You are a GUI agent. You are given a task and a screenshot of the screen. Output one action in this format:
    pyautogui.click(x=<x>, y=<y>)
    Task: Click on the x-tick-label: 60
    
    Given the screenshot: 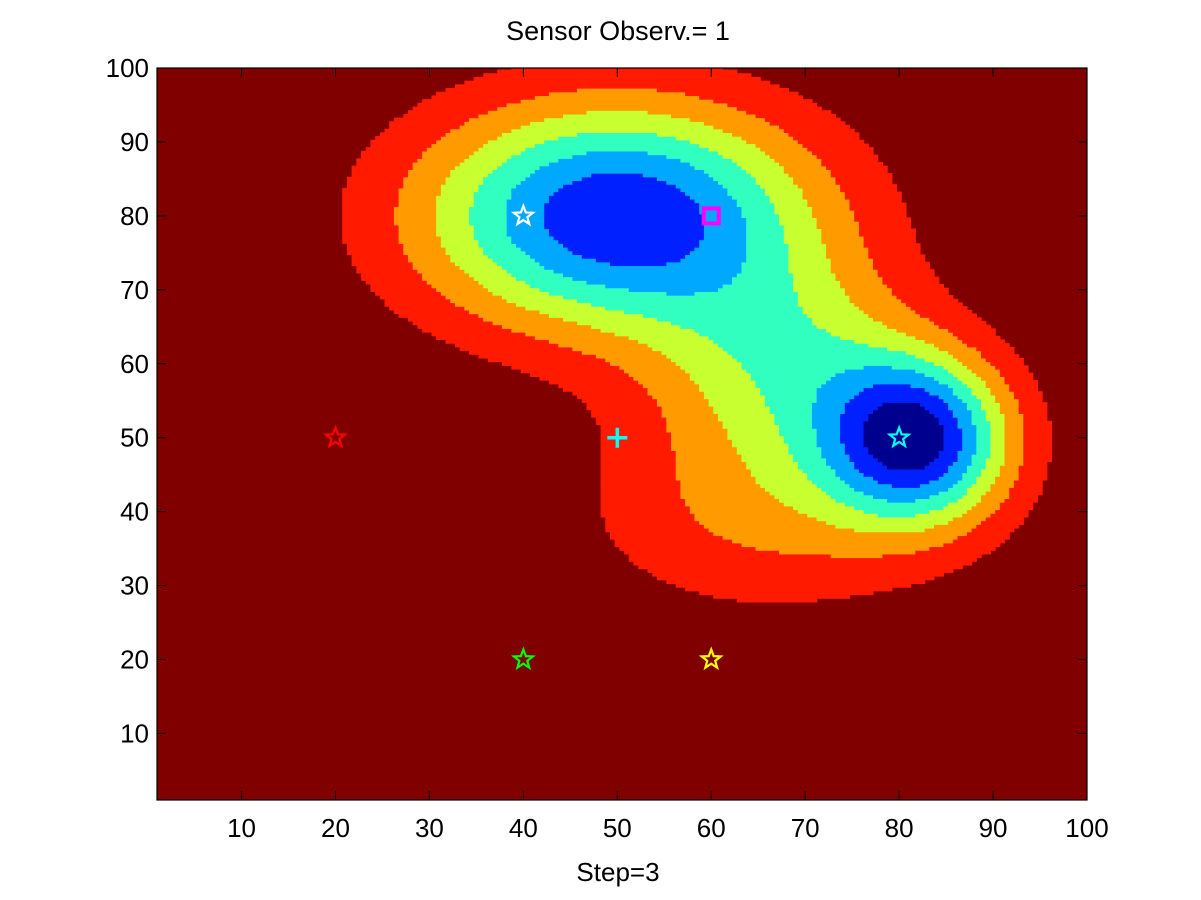 What is the action you would take?
    pyautogui.click(x=711, y=828)
    